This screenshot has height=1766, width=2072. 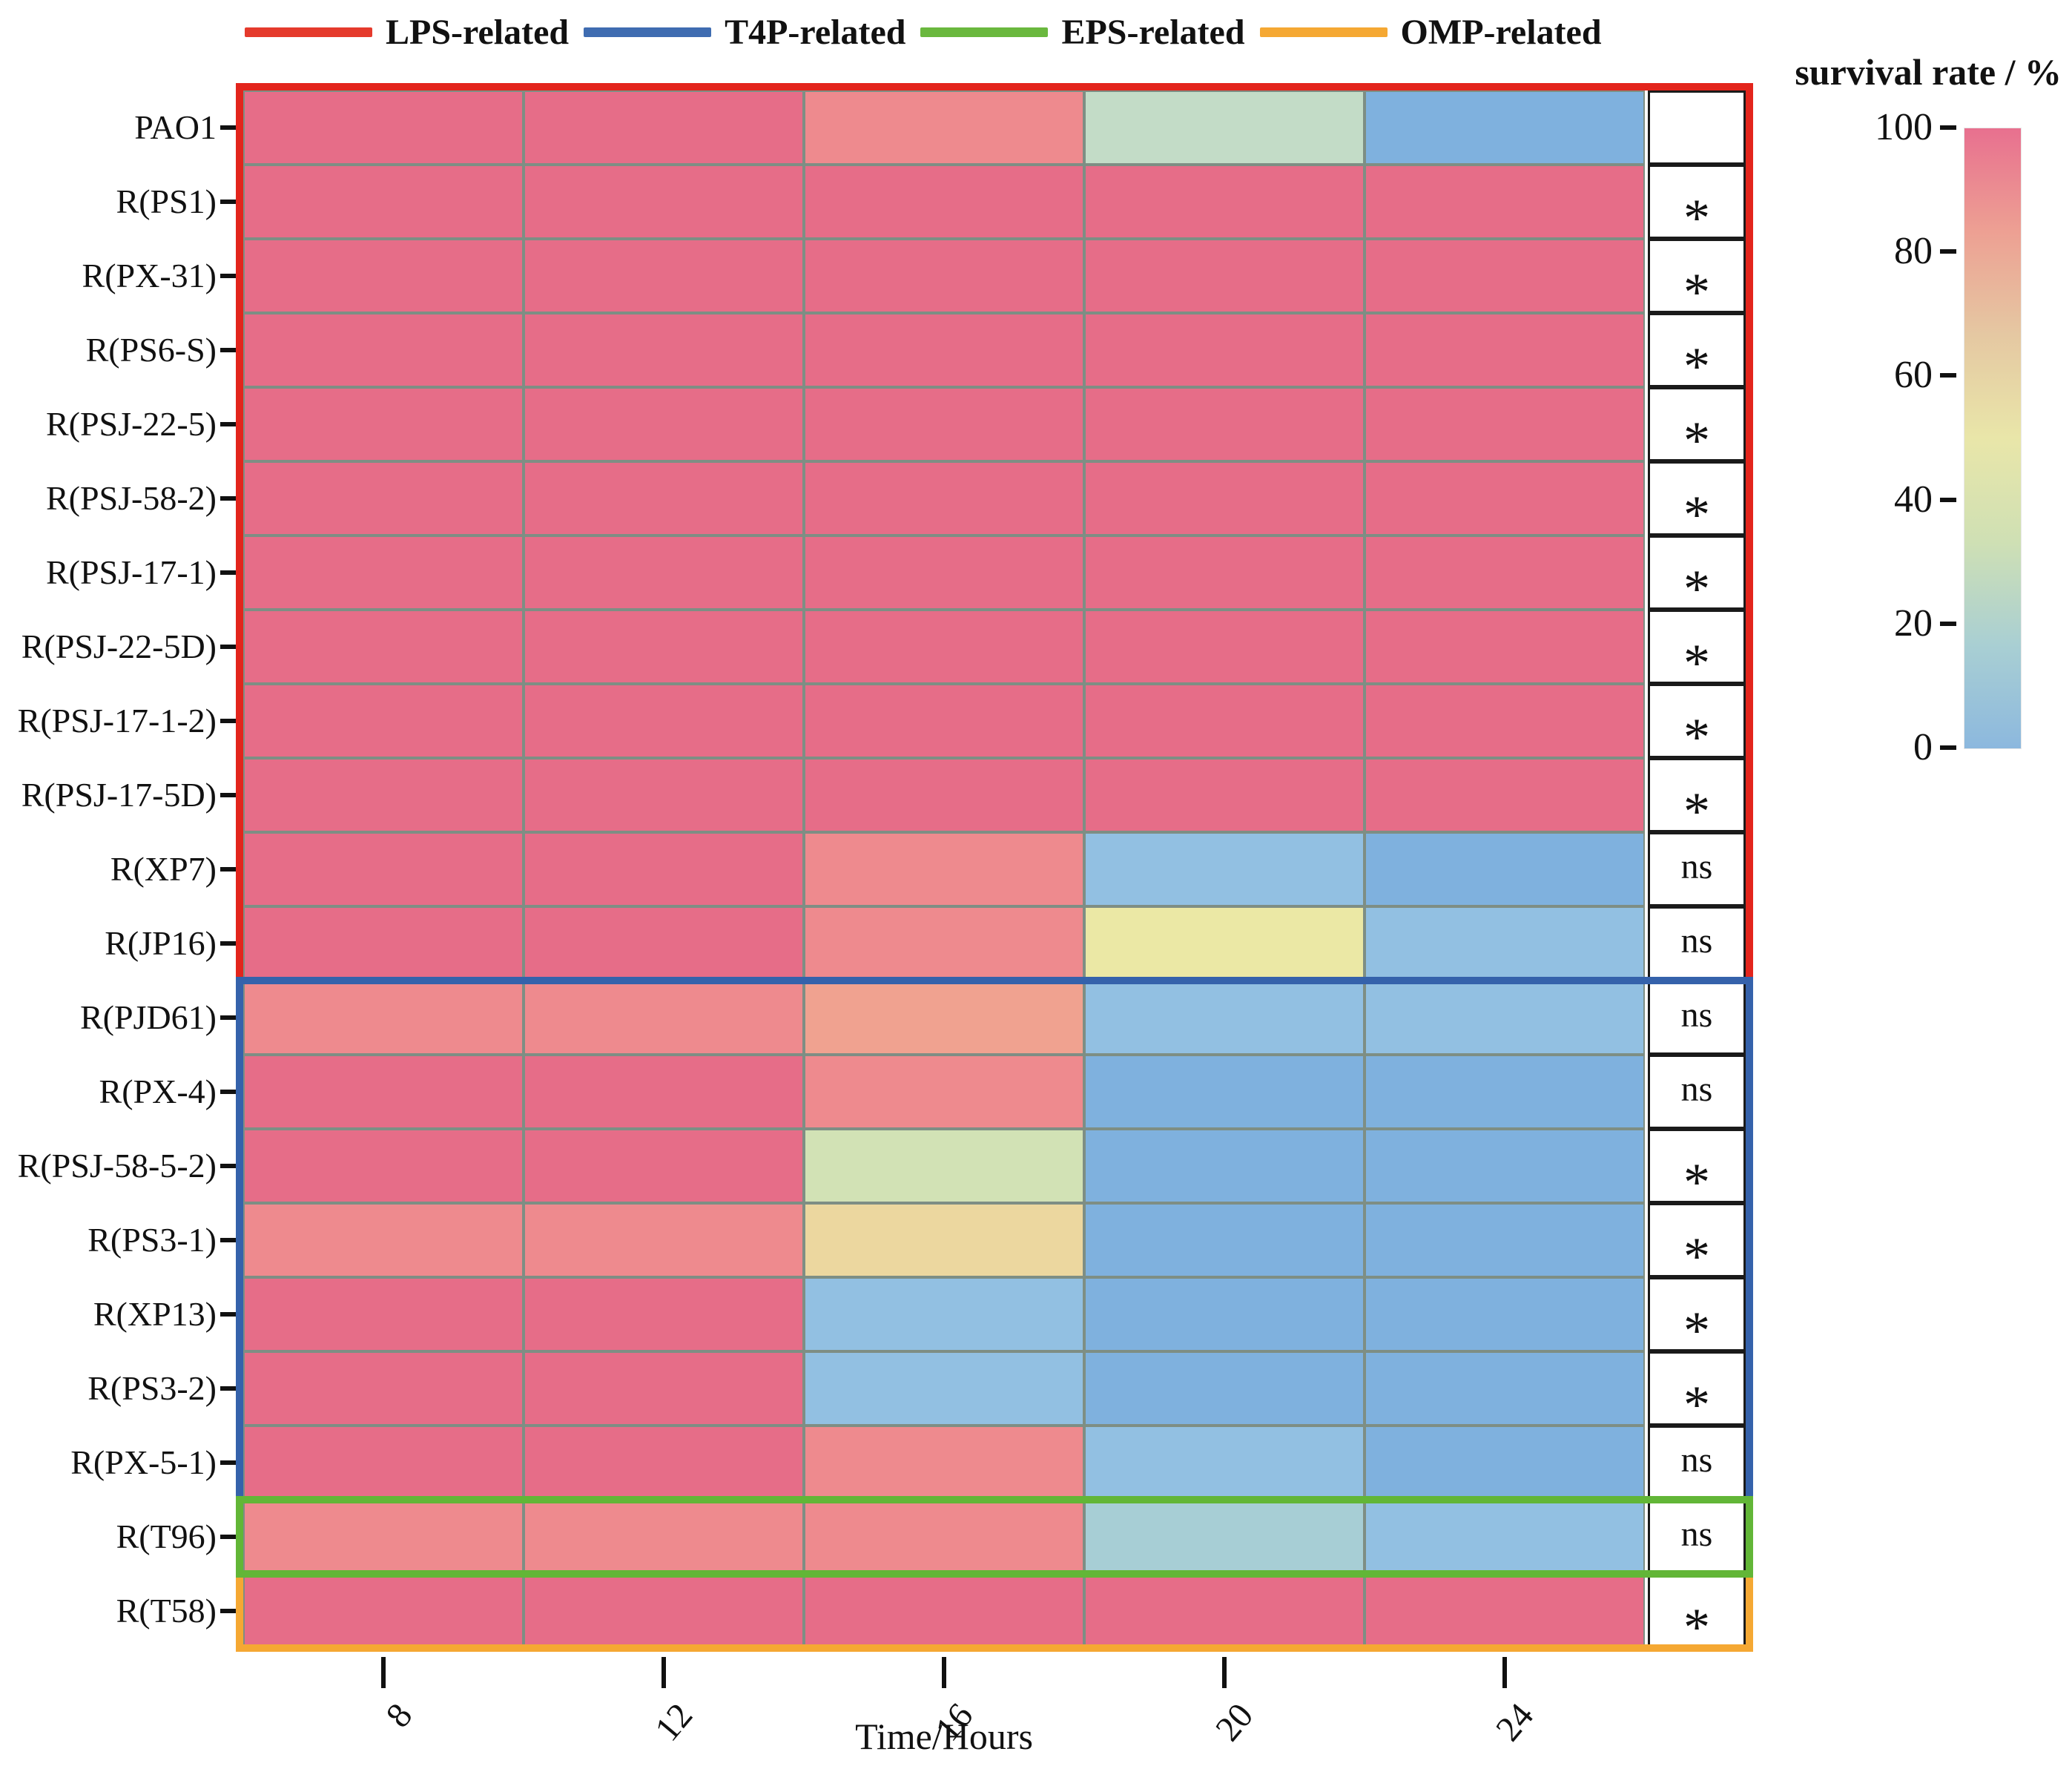 I want to click on significance-label: ns, so click(x=1696, y=941).